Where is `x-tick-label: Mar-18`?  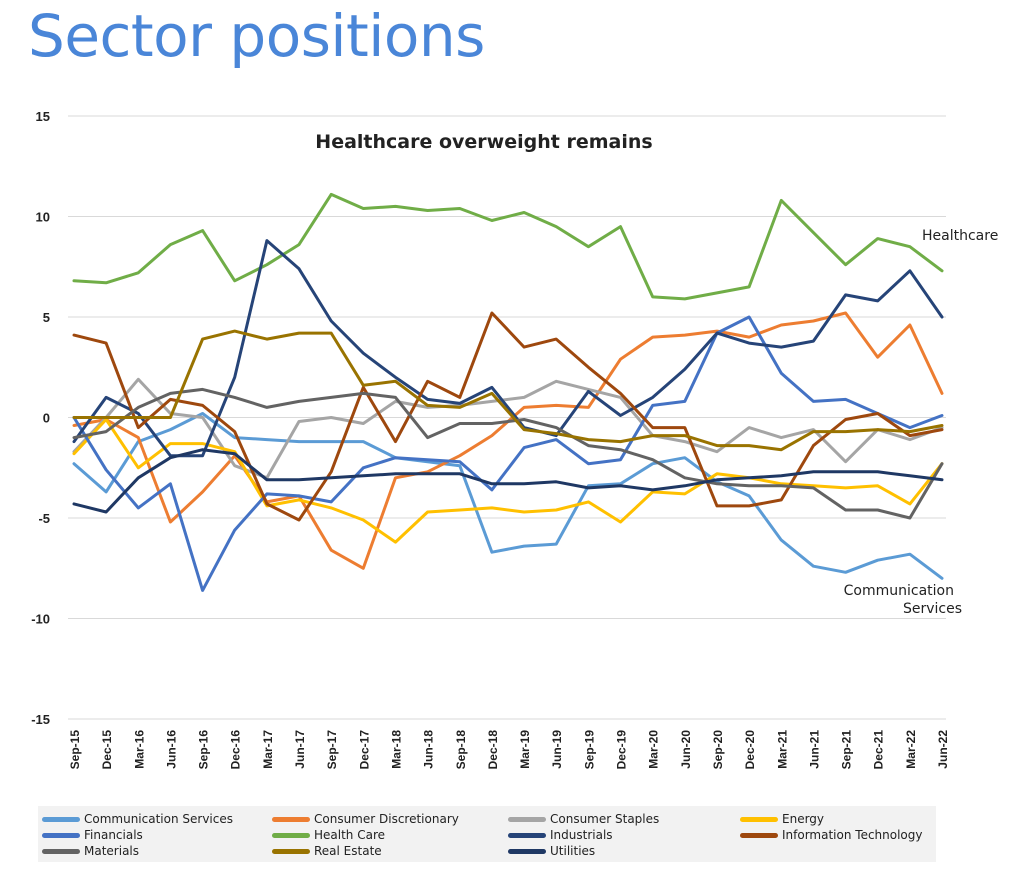
x-tick-label: Mar-18 is located at coordinates (396, 749).